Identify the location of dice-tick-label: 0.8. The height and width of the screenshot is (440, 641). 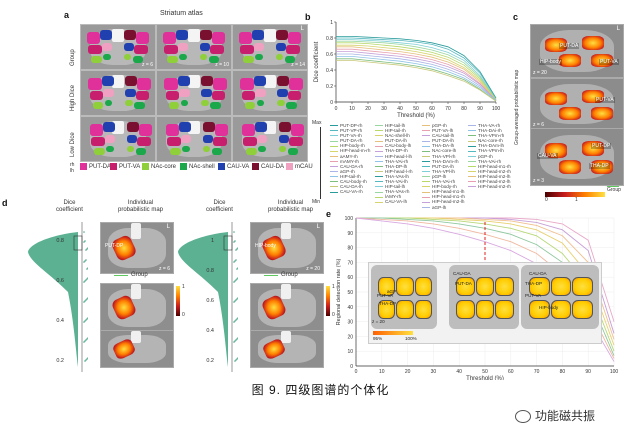
(210, 271).